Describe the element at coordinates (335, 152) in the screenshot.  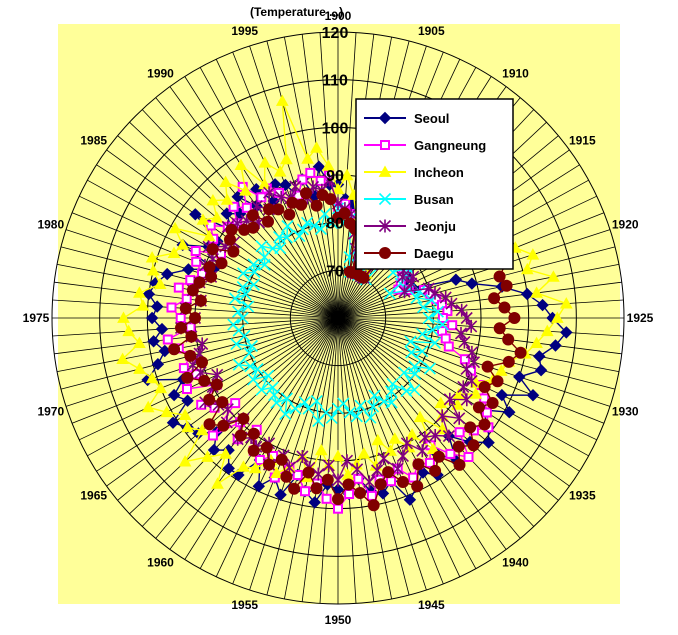
I see `radial-tick-labels: 70 80 90 100 110 120` at that location.